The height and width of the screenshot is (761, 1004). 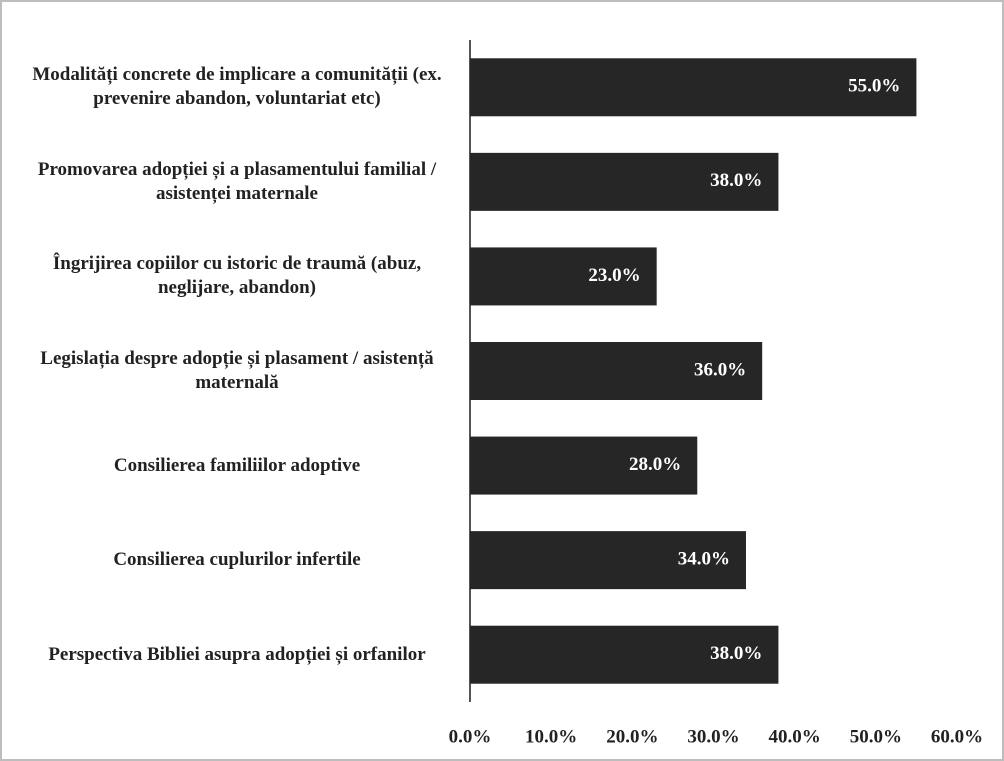 What do you see at coordinates (720, 369) in the screenshot?
I see `value-label: 36.0%` at bounding box center [720, 369].